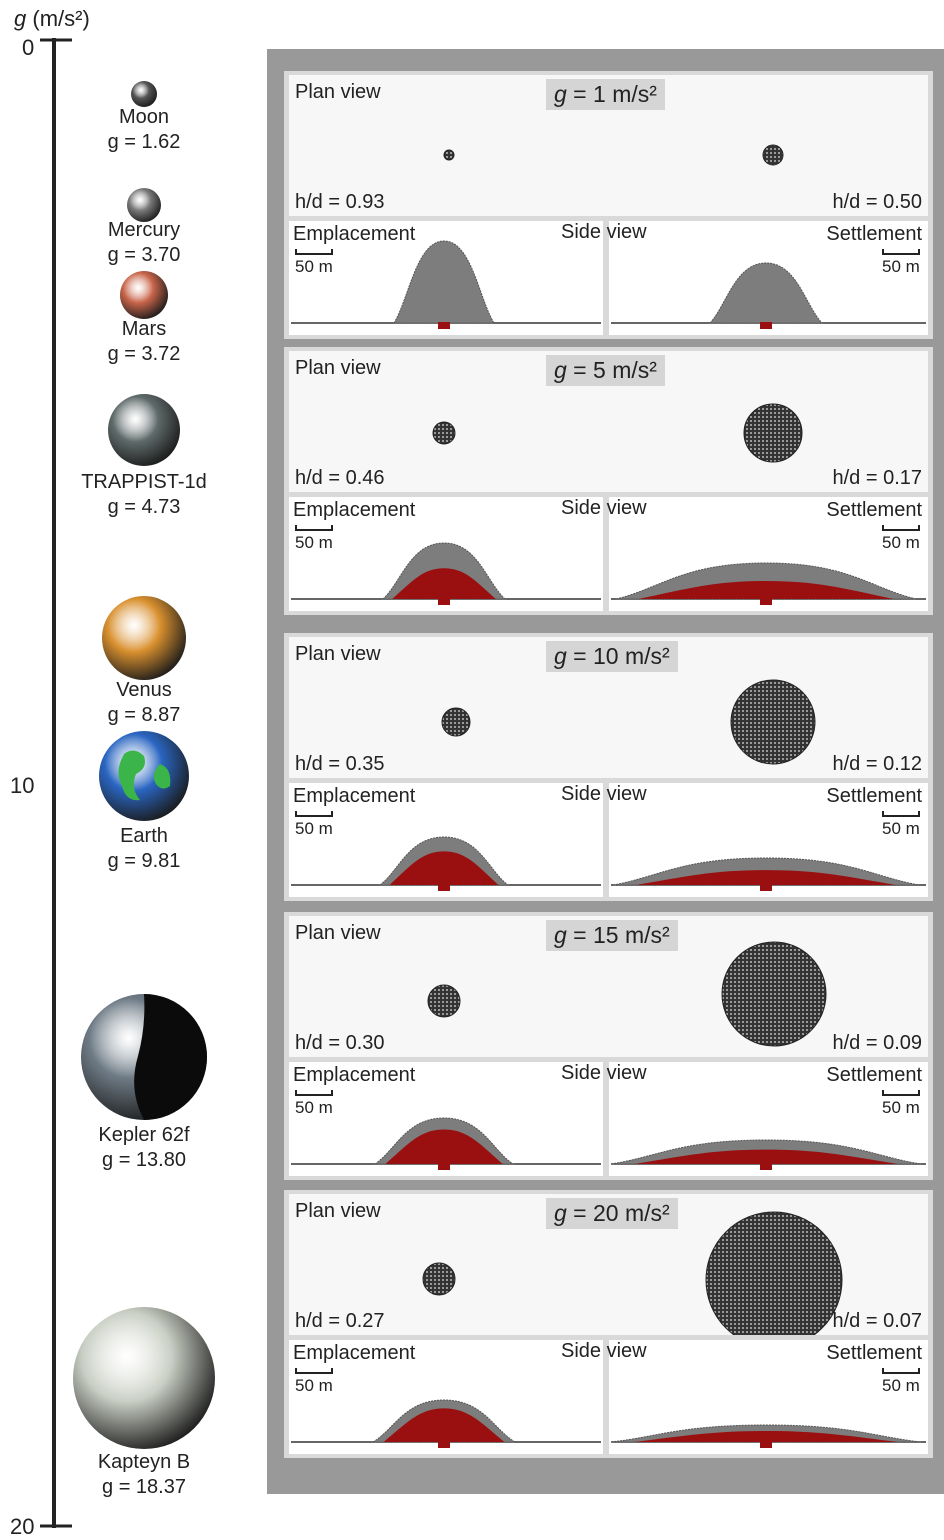  I want to click on gravity-value-label: g = 5 m/s², so click(605, 370).